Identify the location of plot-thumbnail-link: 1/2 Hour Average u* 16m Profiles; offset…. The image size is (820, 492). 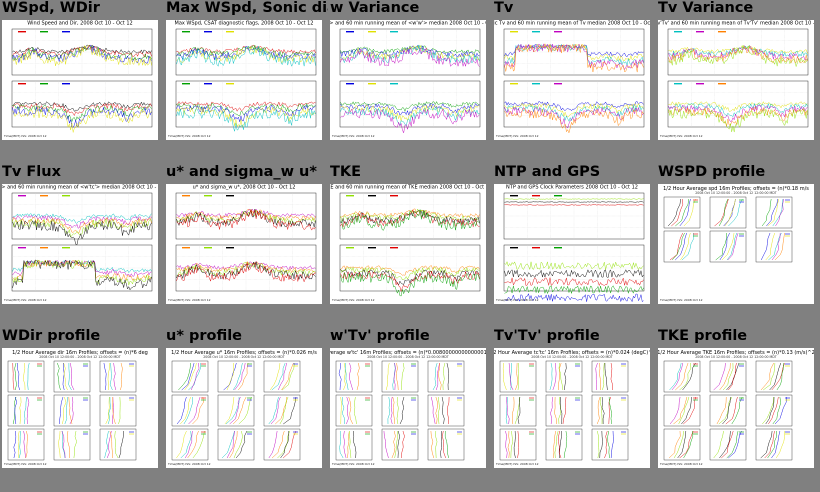
(244, 408).